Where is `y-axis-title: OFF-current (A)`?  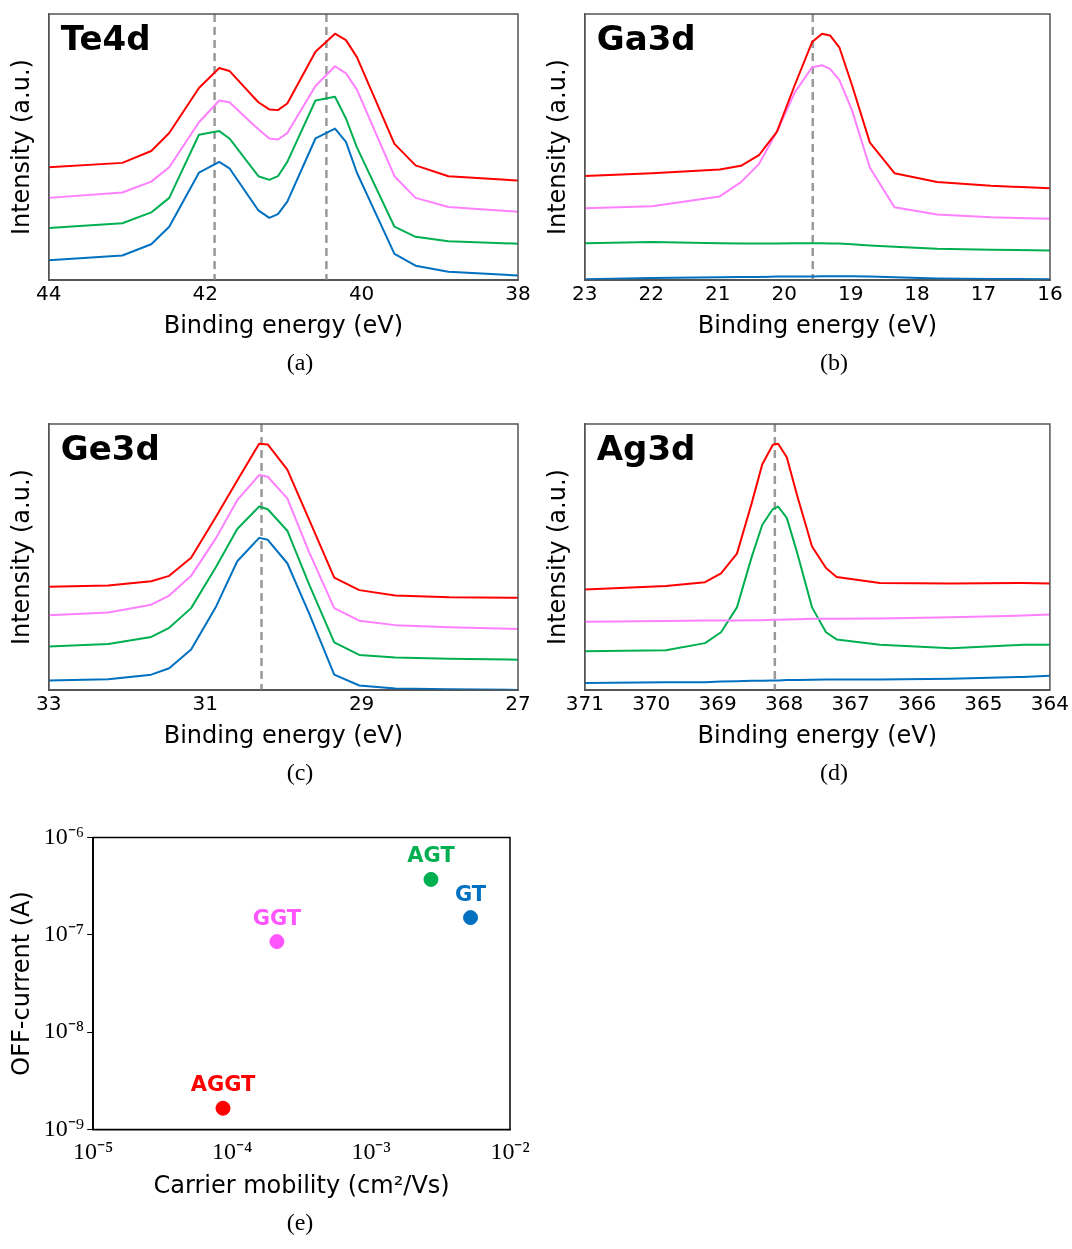
y-axis-title: OFF-current (A) is located at coordinates (20, 983).